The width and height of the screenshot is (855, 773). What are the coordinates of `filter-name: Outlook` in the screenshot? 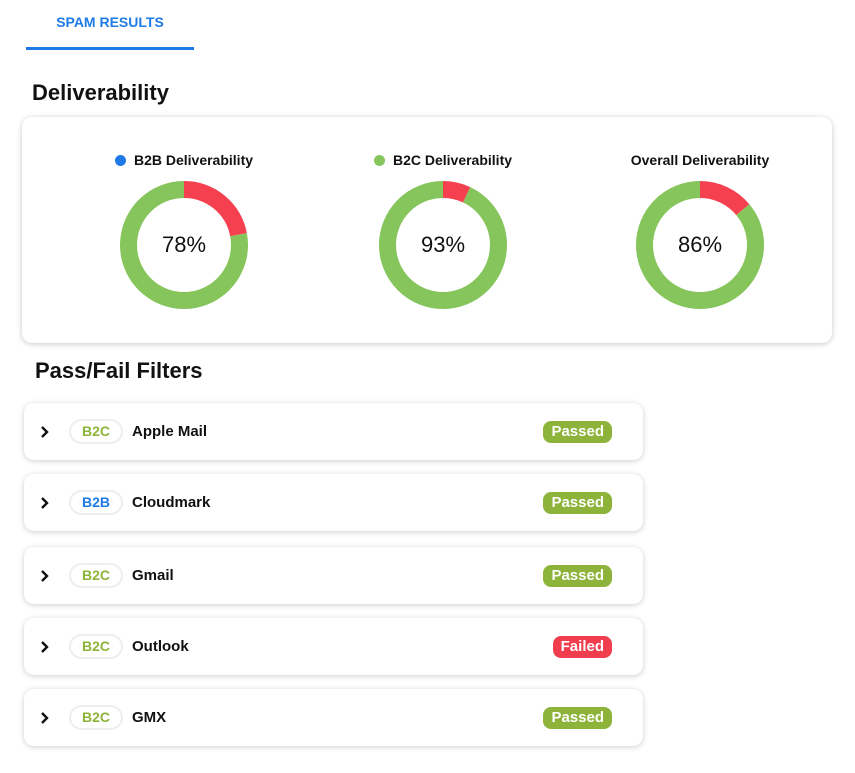 It's located at (160, 646).